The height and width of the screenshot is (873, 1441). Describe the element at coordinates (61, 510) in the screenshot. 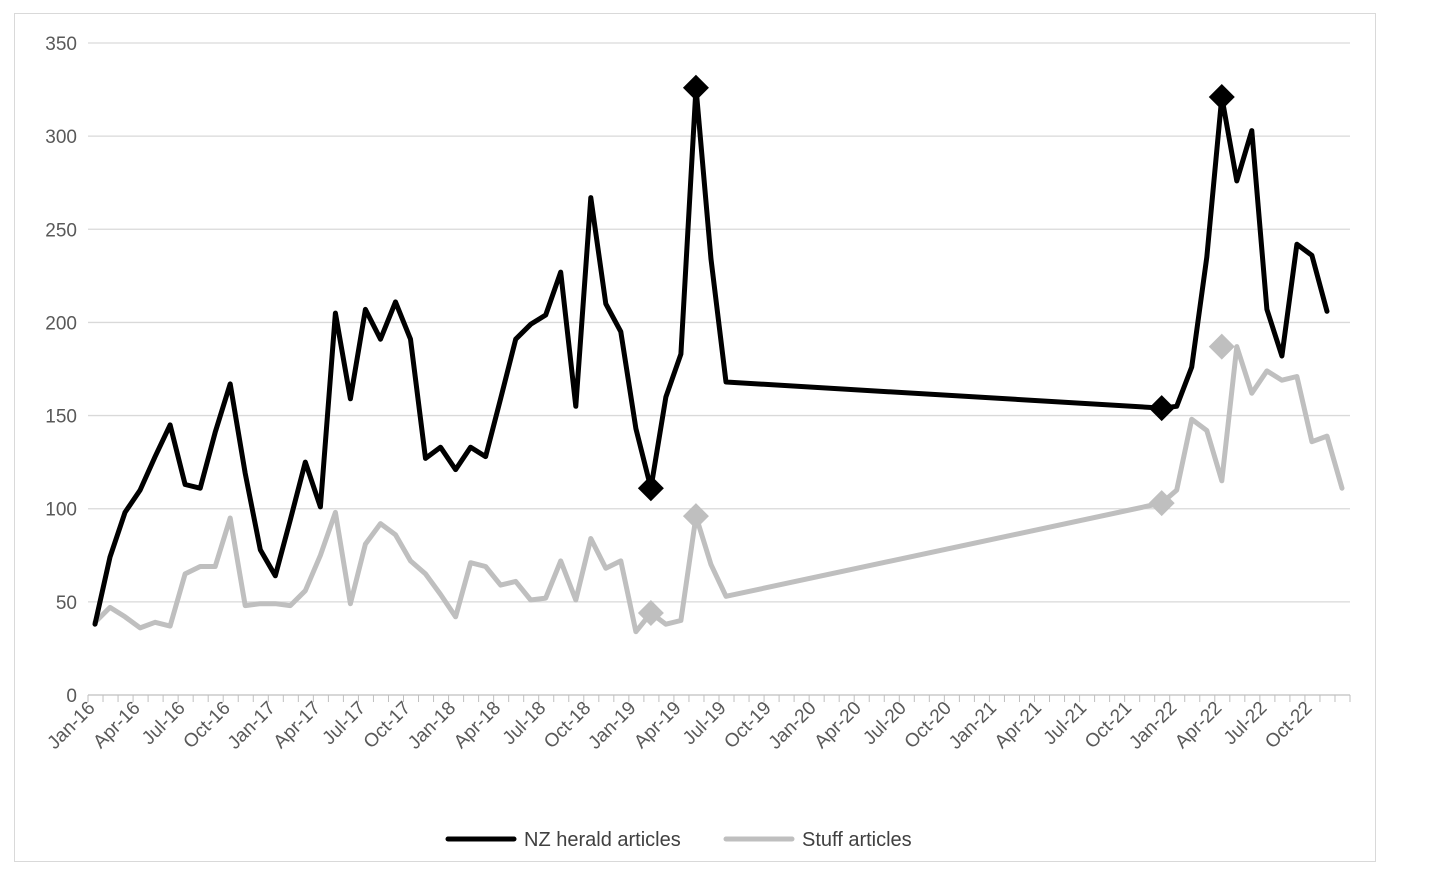

I see `y-tick-label: 100` at that location.